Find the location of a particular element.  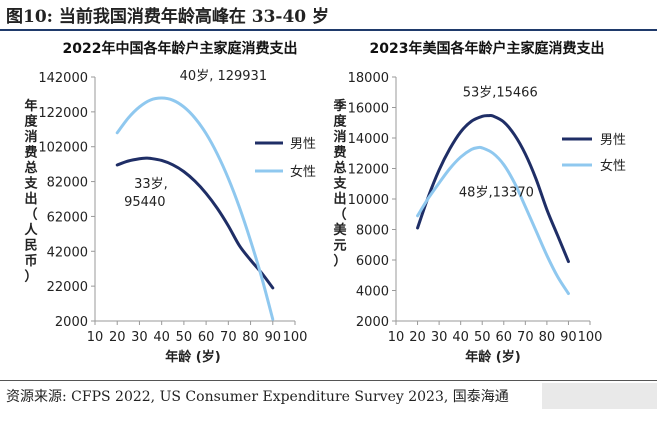

title-rule is located at coordinates (328, 30).